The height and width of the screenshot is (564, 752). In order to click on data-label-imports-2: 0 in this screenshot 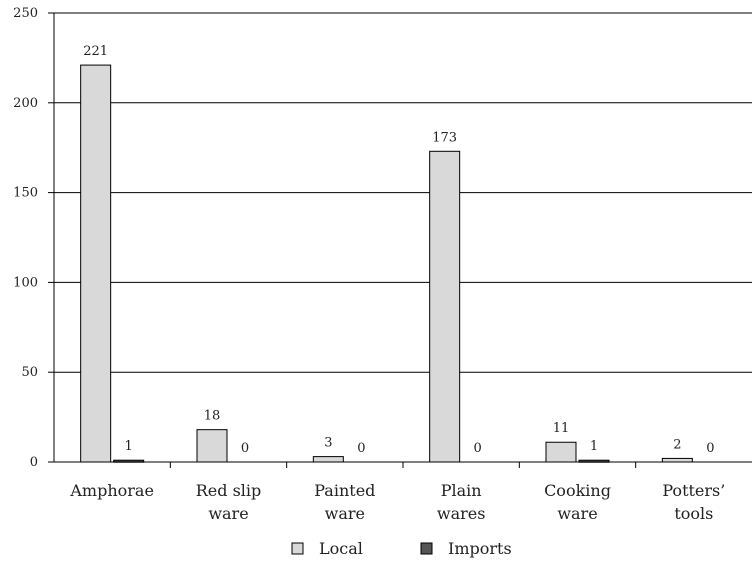, I will do `click(361, 448)`.